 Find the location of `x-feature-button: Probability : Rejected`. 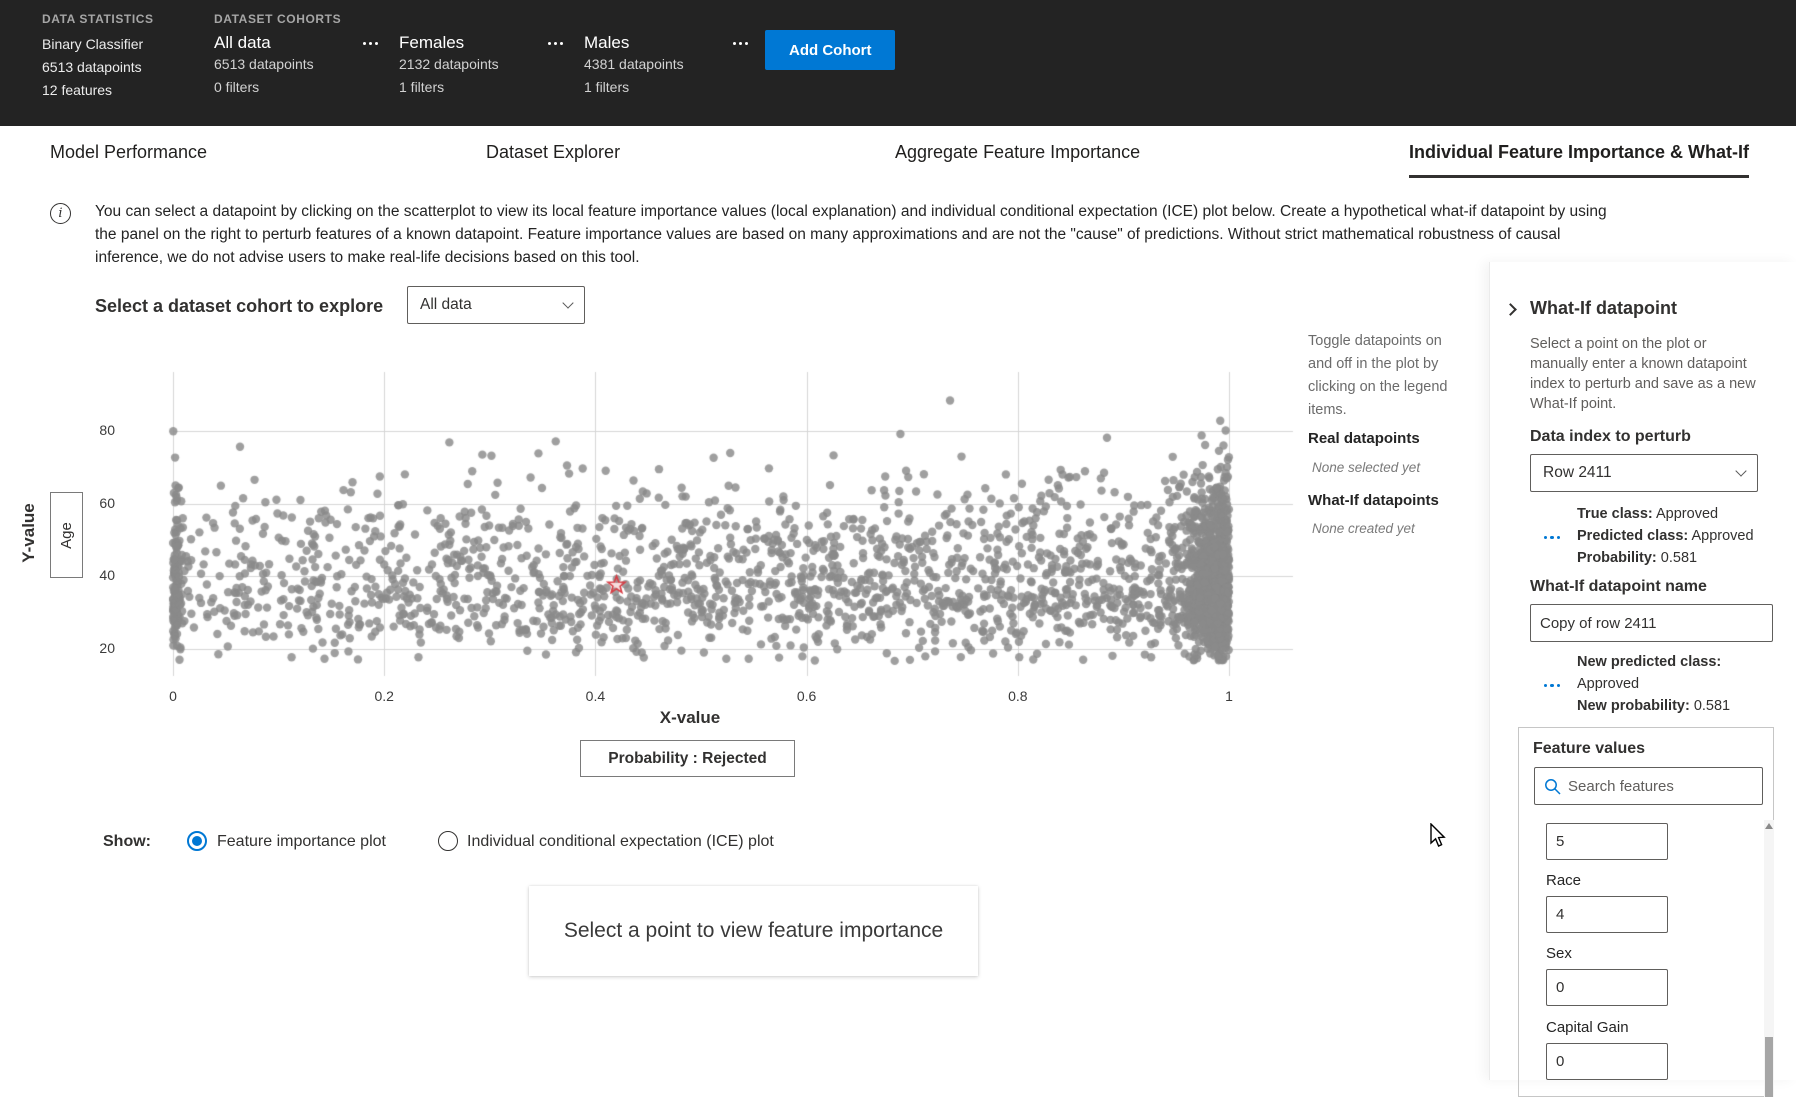

x-feature-button: Probability : Rejected is located at coordinates (687, 758).